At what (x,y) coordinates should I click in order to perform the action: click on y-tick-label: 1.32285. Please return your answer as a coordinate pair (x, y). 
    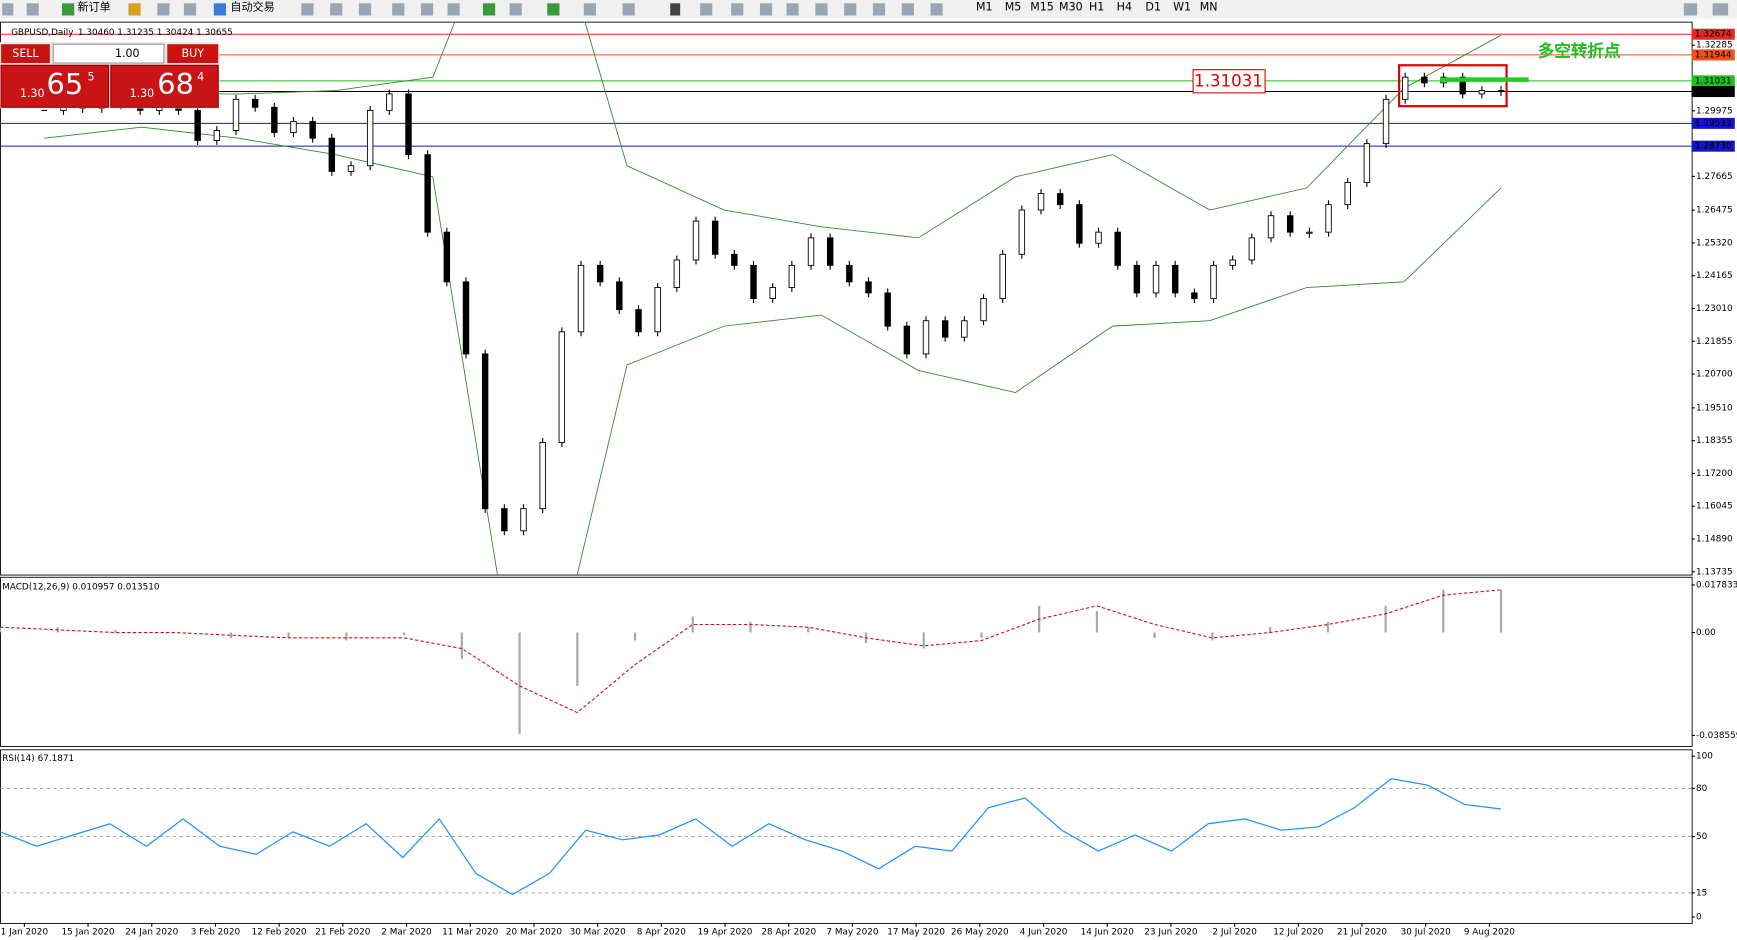
    Looking at the image, I should click on (1714, 46).